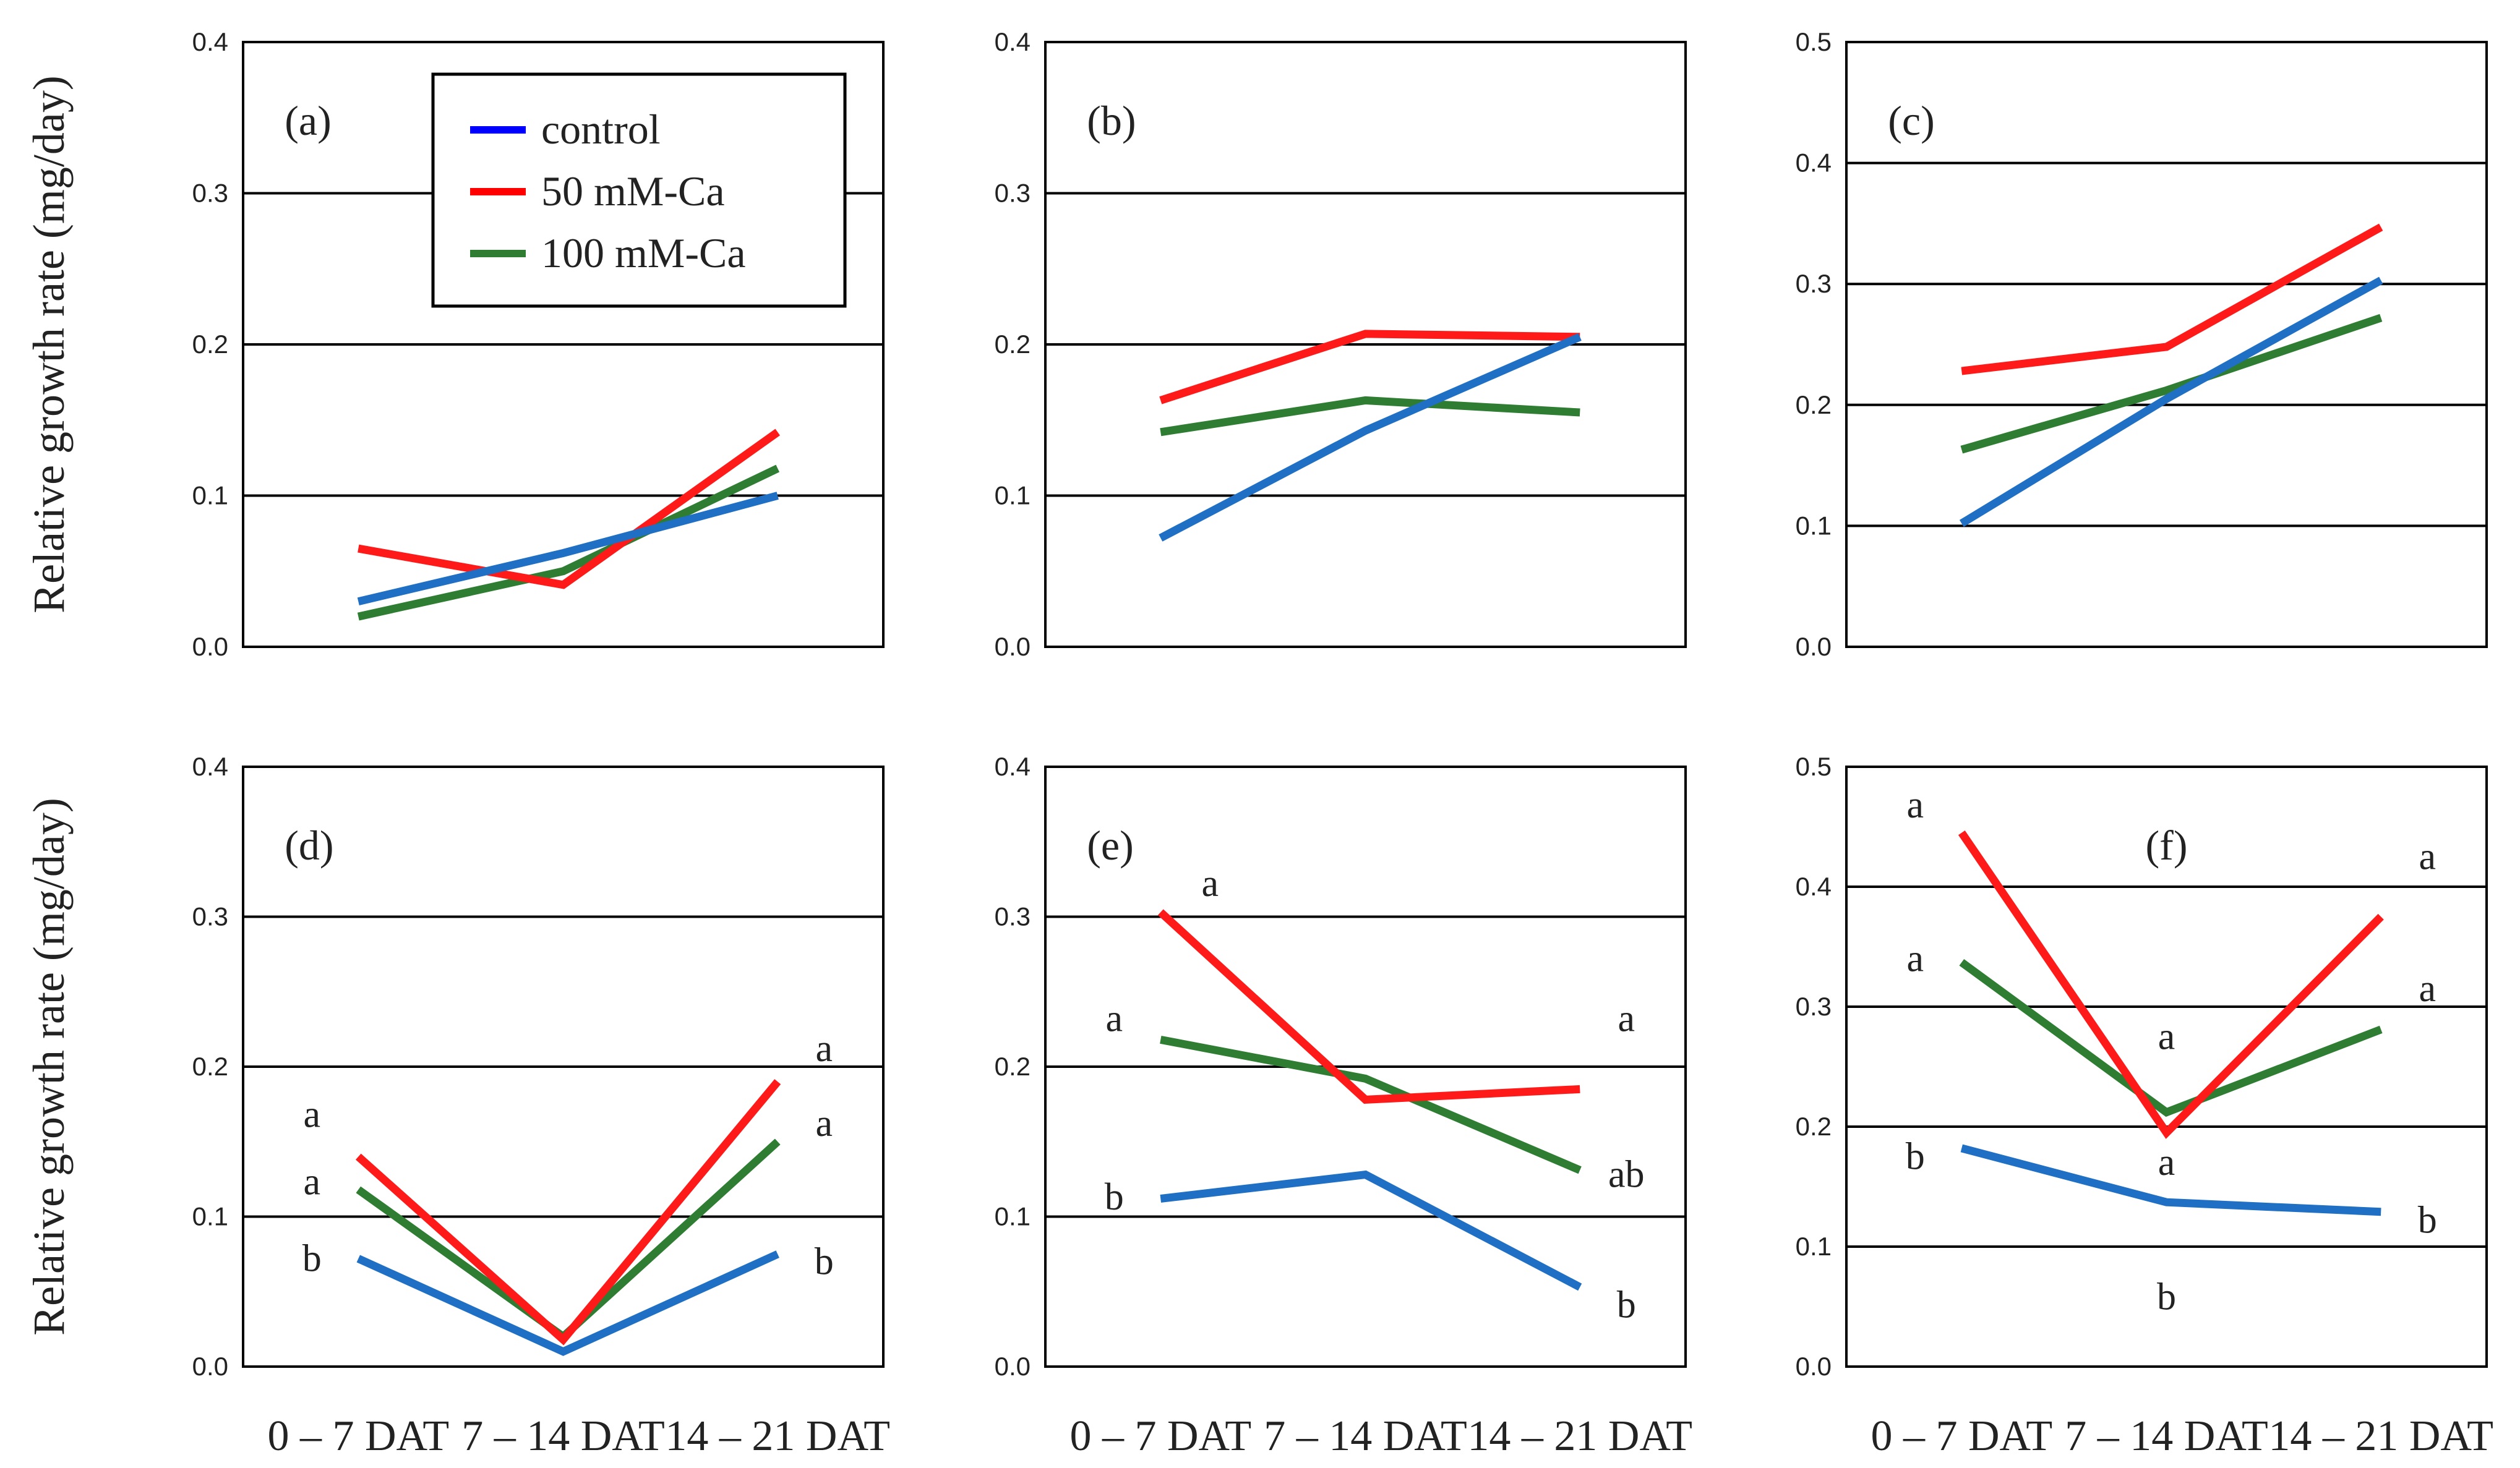 This screenshot has width=2520, height=1468. Describe the element at coordinates (1111, 120) in the screenshot. I see `panel-label: (b)` at that location.